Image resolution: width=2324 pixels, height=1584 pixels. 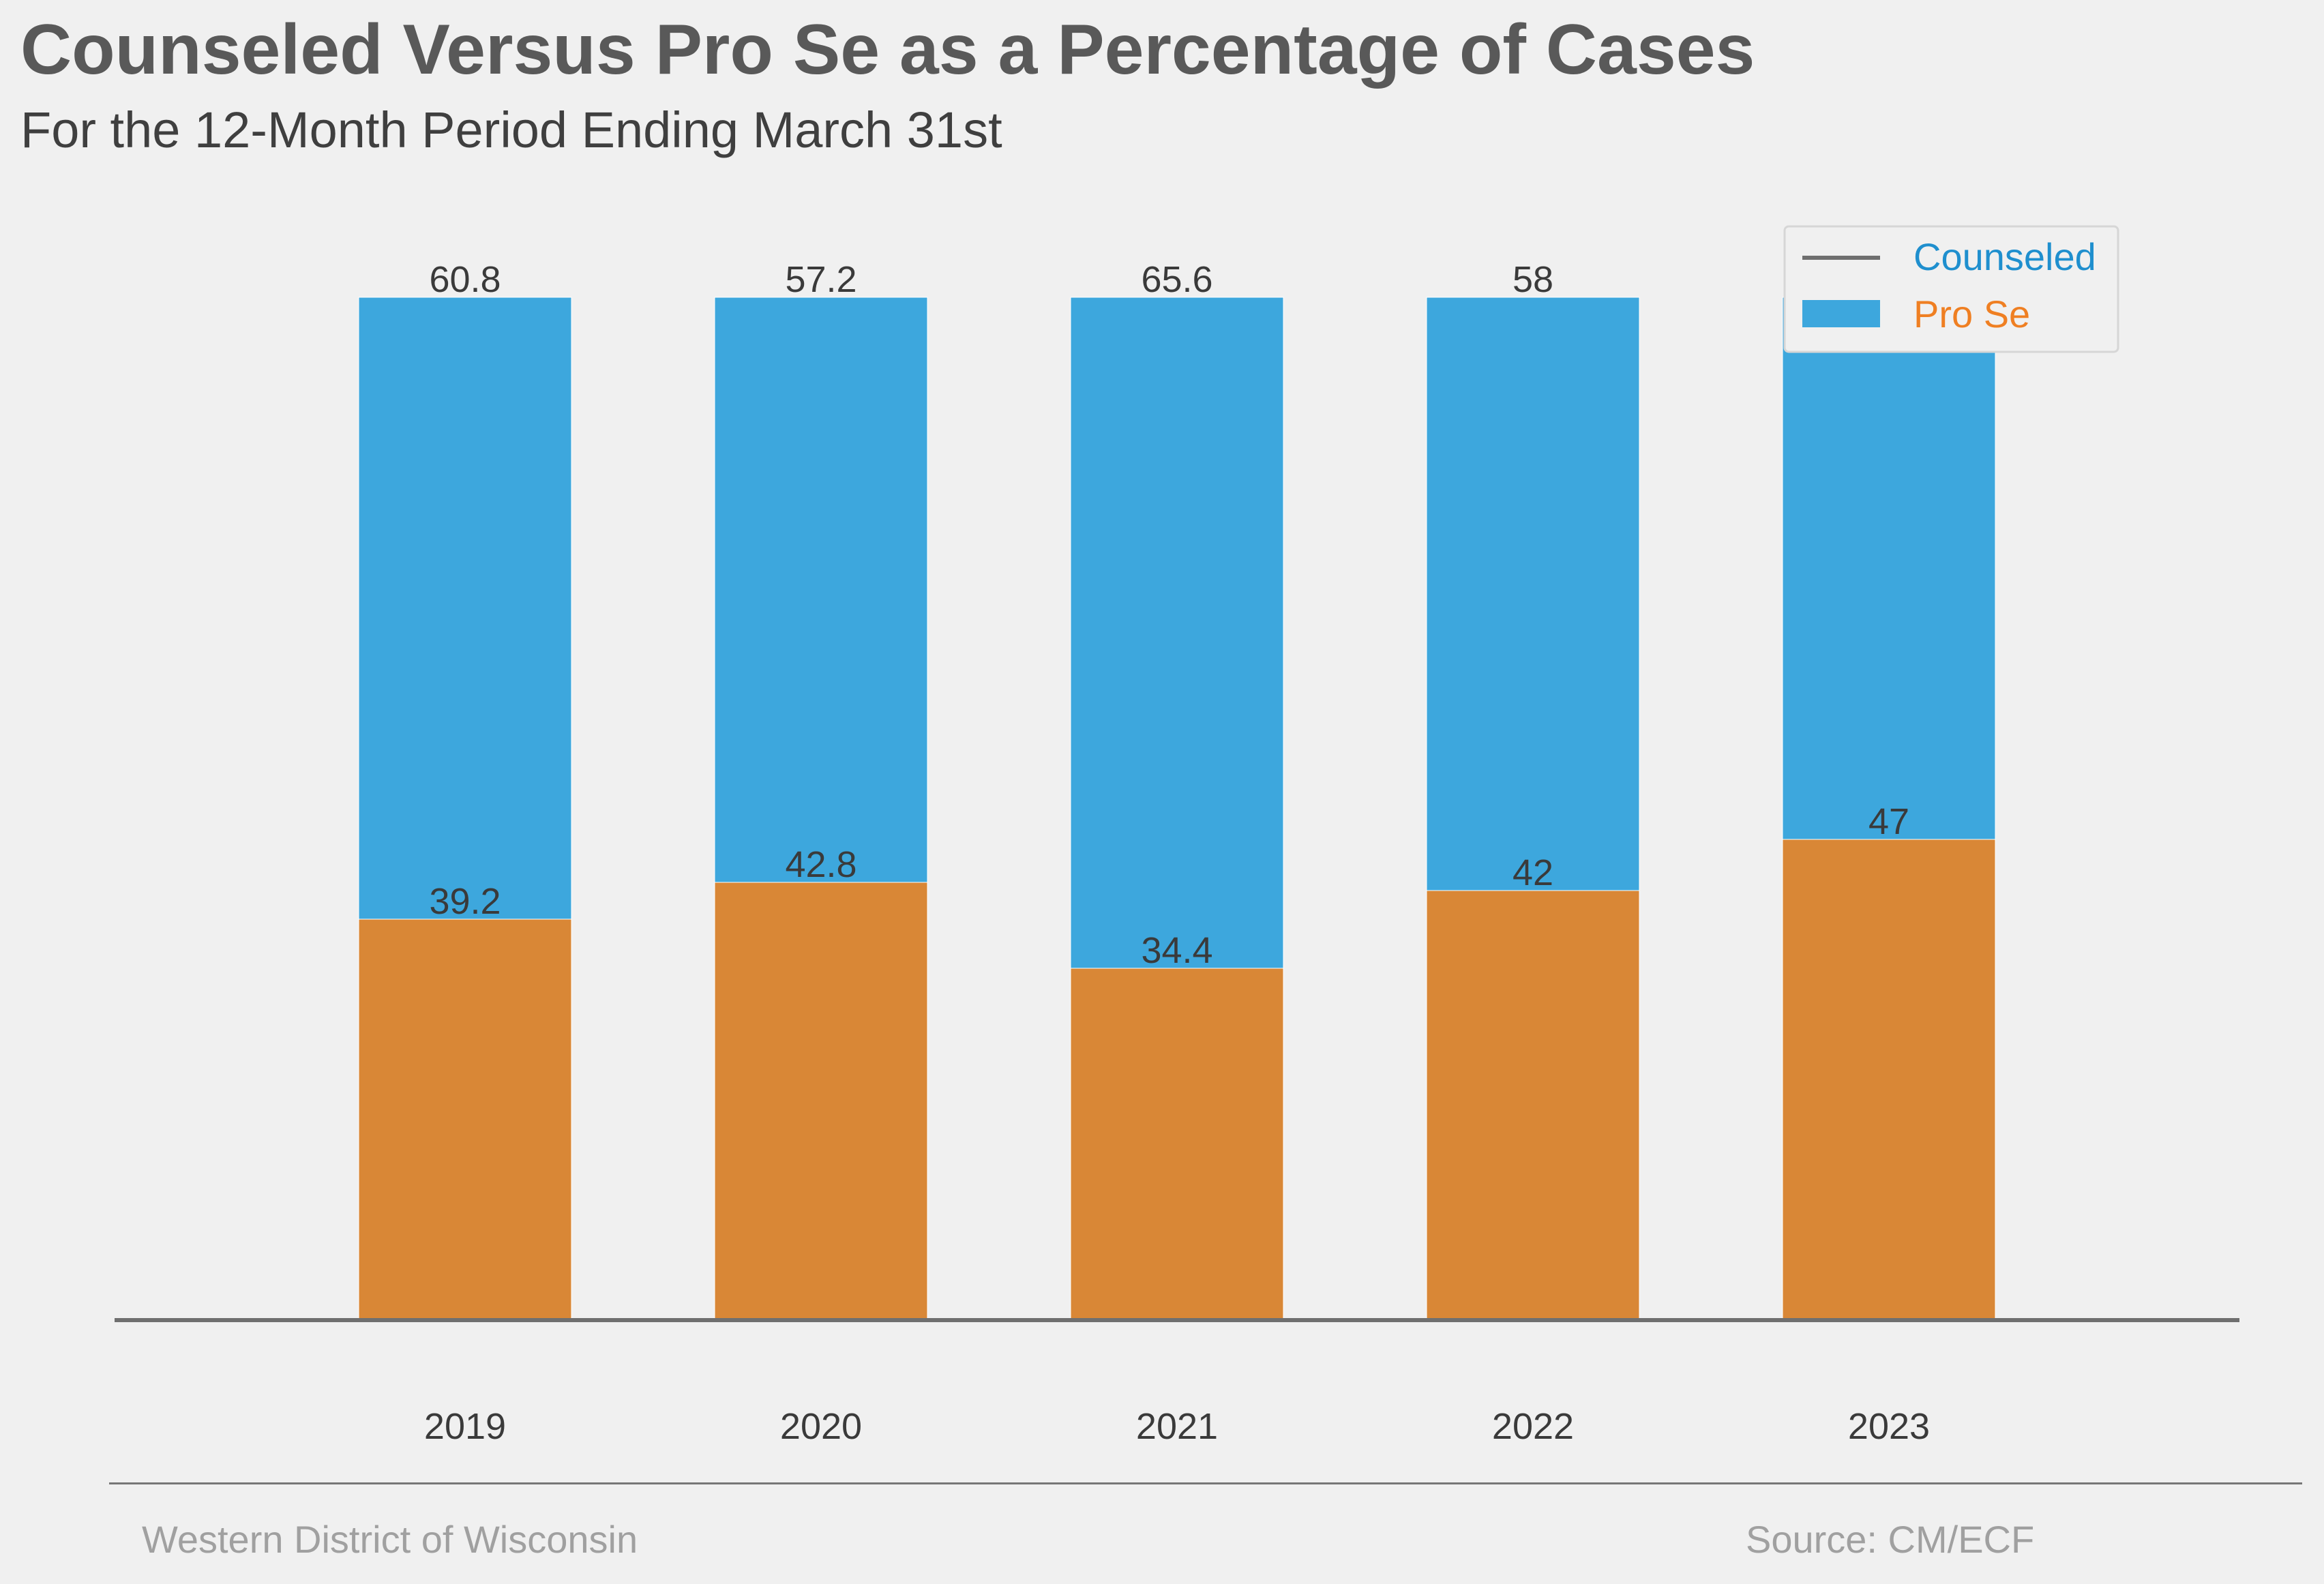 What do you see at coordinates (1177, 633) in the screenshot?
I see `bar-pro-se-2021` at bounding box center [1177, 633].